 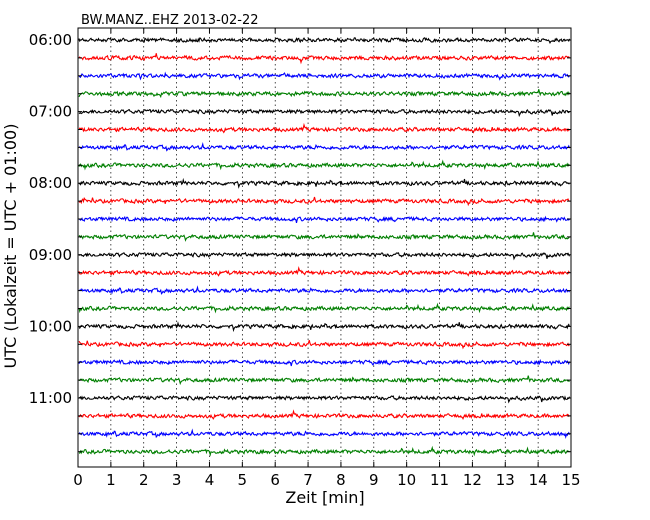 What do you see at coordinates (50, 40) in the screenshot?
I see `y-tick-label: 06:00` at bounding box center [50, 40].